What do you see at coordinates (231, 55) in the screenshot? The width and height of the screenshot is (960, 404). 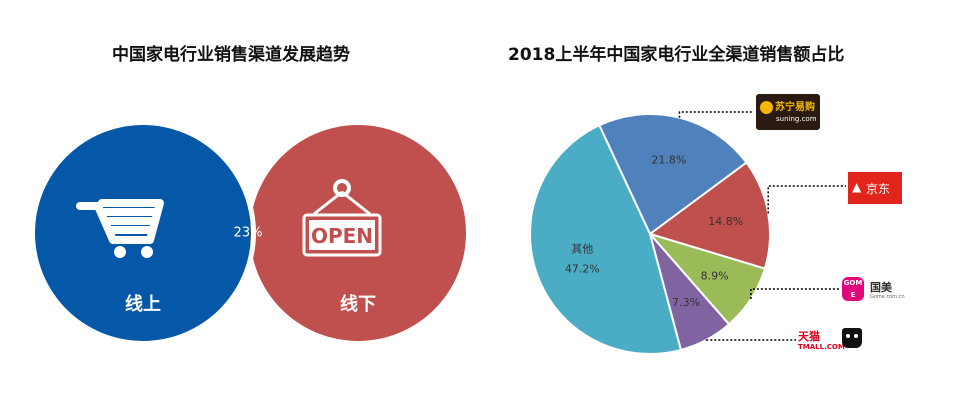 I see `venn-chart-title: 中国家电行业销售渠道发展趋势` at bounding box center [231, 55].